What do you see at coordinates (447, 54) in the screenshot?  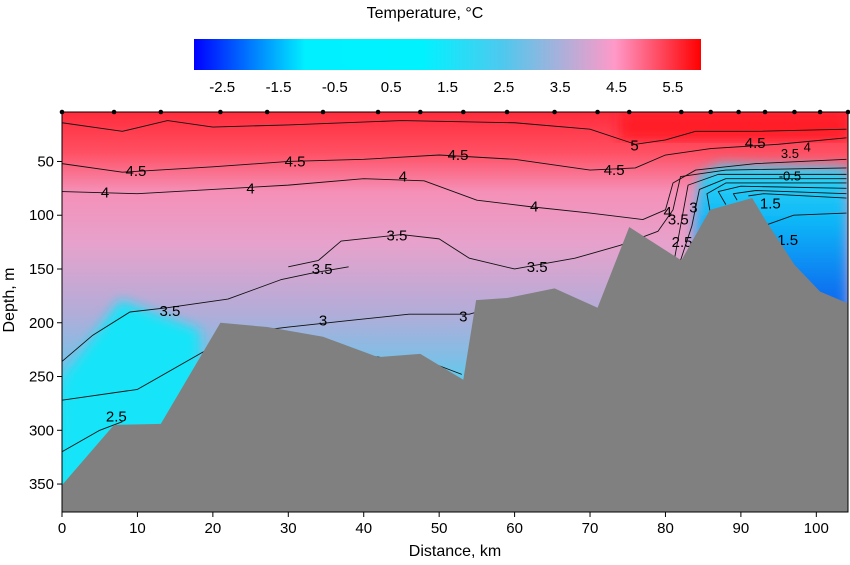 I see `colorbar` at bounding box center [447, 54].